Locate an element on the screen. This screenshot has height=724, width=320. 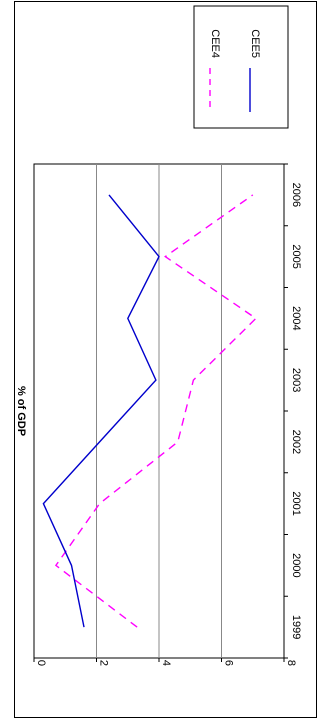
x-tick-label: 2003 is located at coordinates (296, 380).